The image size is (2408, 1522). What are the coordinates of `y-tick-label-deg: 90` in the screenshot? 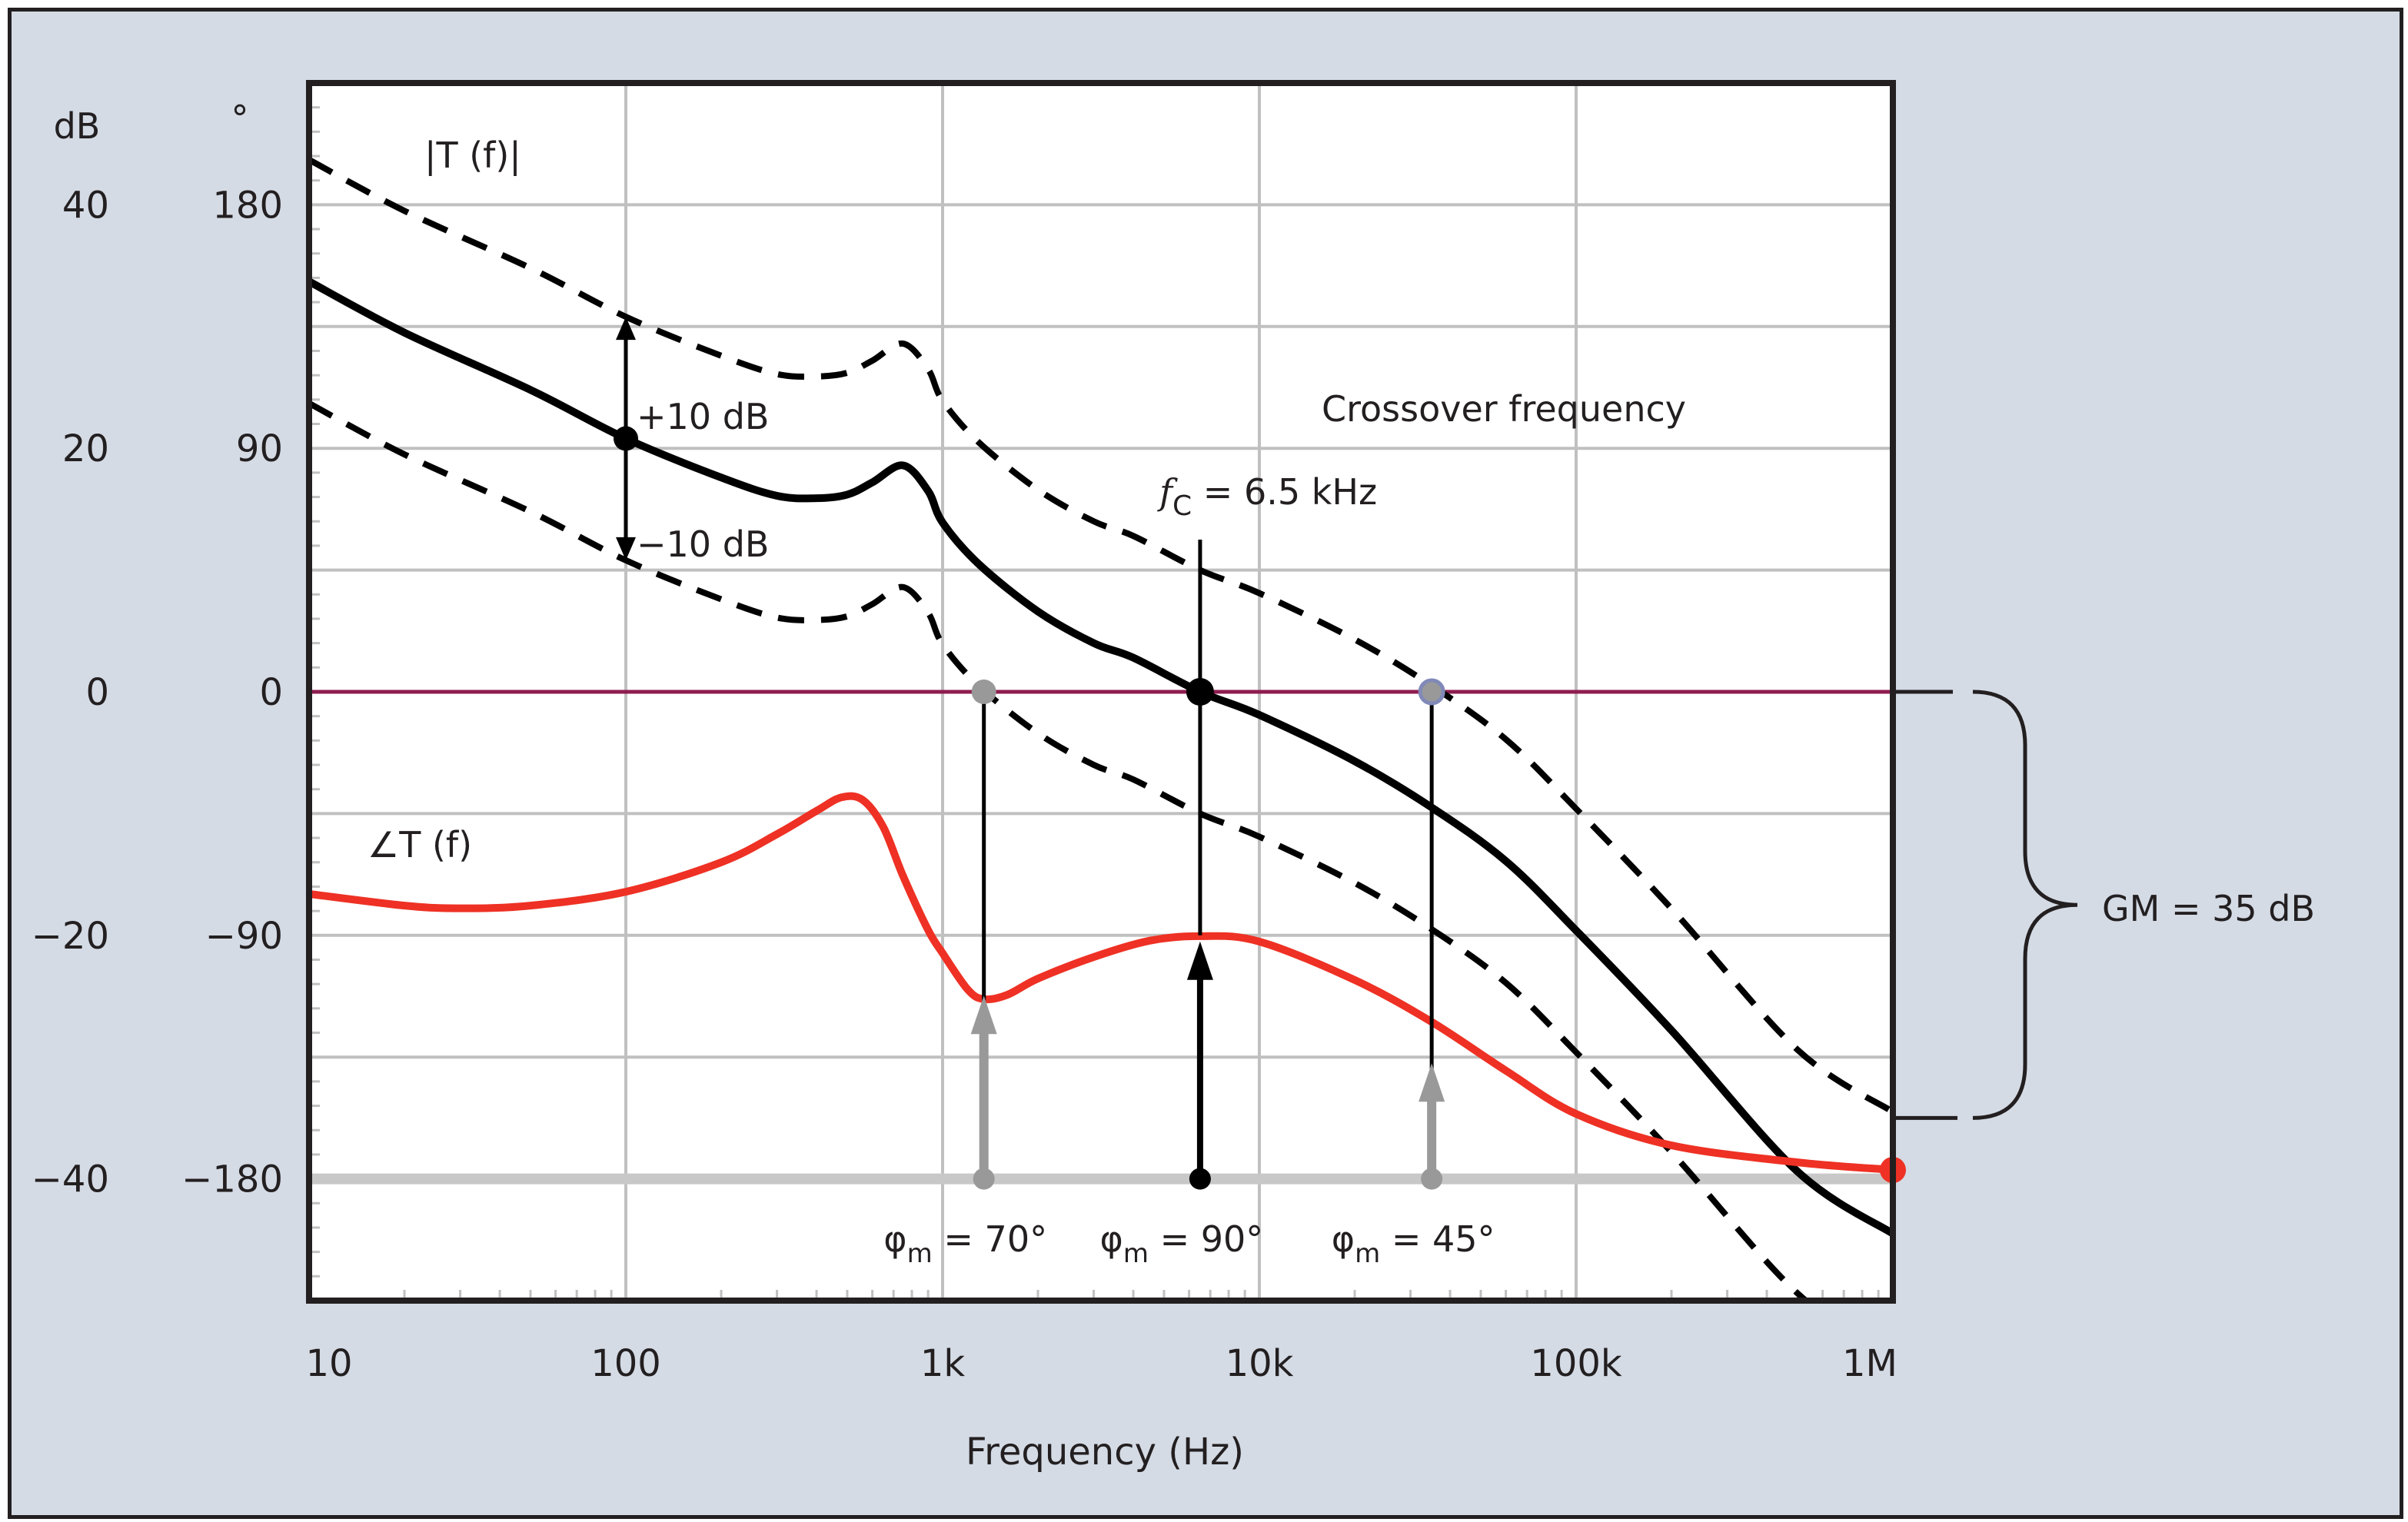 It's located at (259, 448).